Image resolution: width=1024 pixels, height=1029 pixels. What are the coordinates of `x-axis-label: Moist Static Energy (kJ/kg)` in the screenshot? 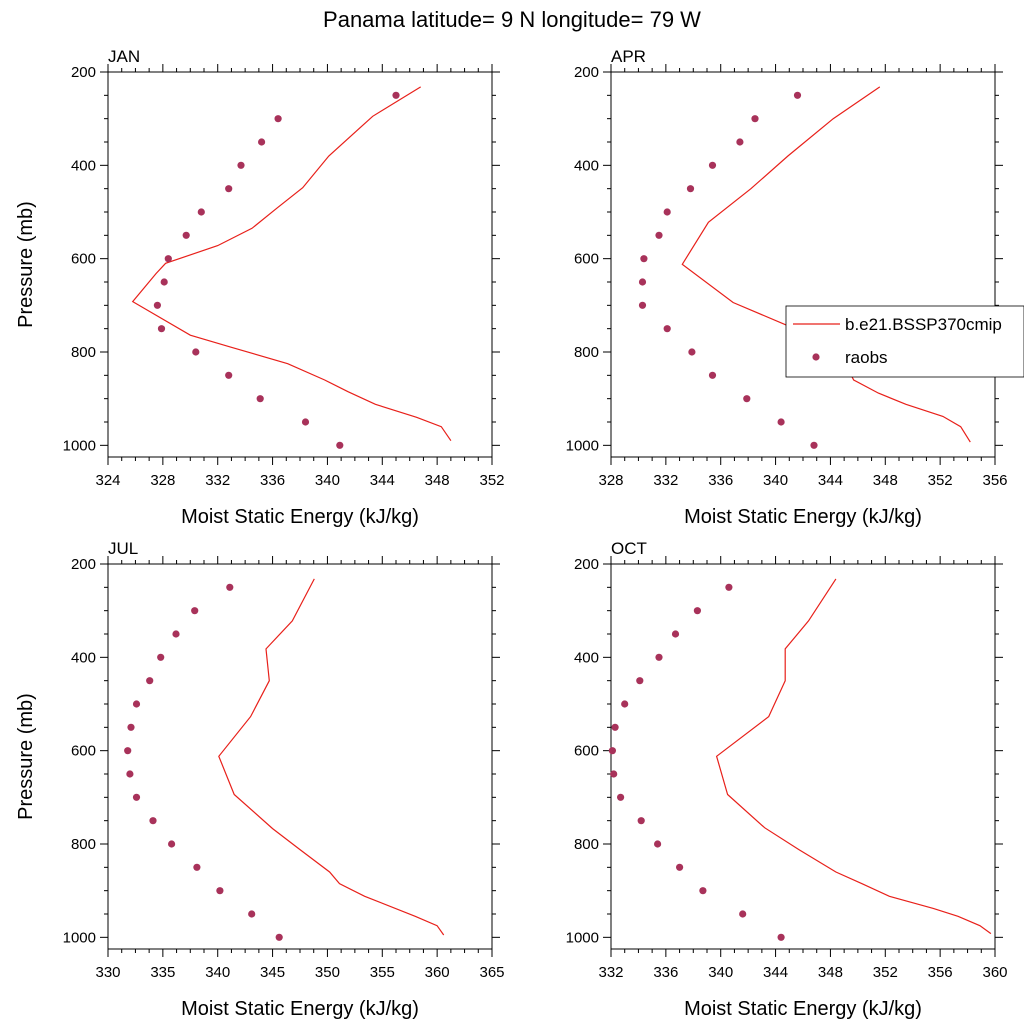 It's located at (300, 517).